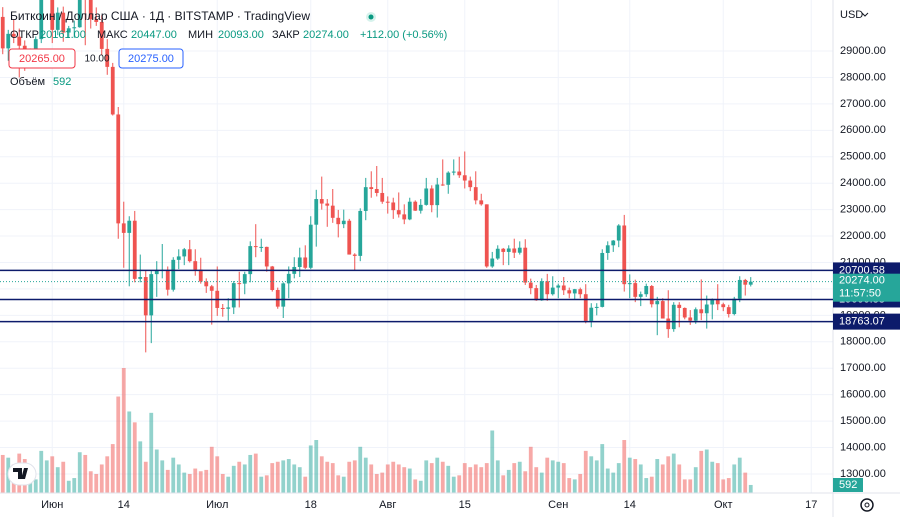 The image size is (900, 517). Describe the element at coordinates (387, 505) in the screenshot. I see `x-tick-label: Авг` at that location.